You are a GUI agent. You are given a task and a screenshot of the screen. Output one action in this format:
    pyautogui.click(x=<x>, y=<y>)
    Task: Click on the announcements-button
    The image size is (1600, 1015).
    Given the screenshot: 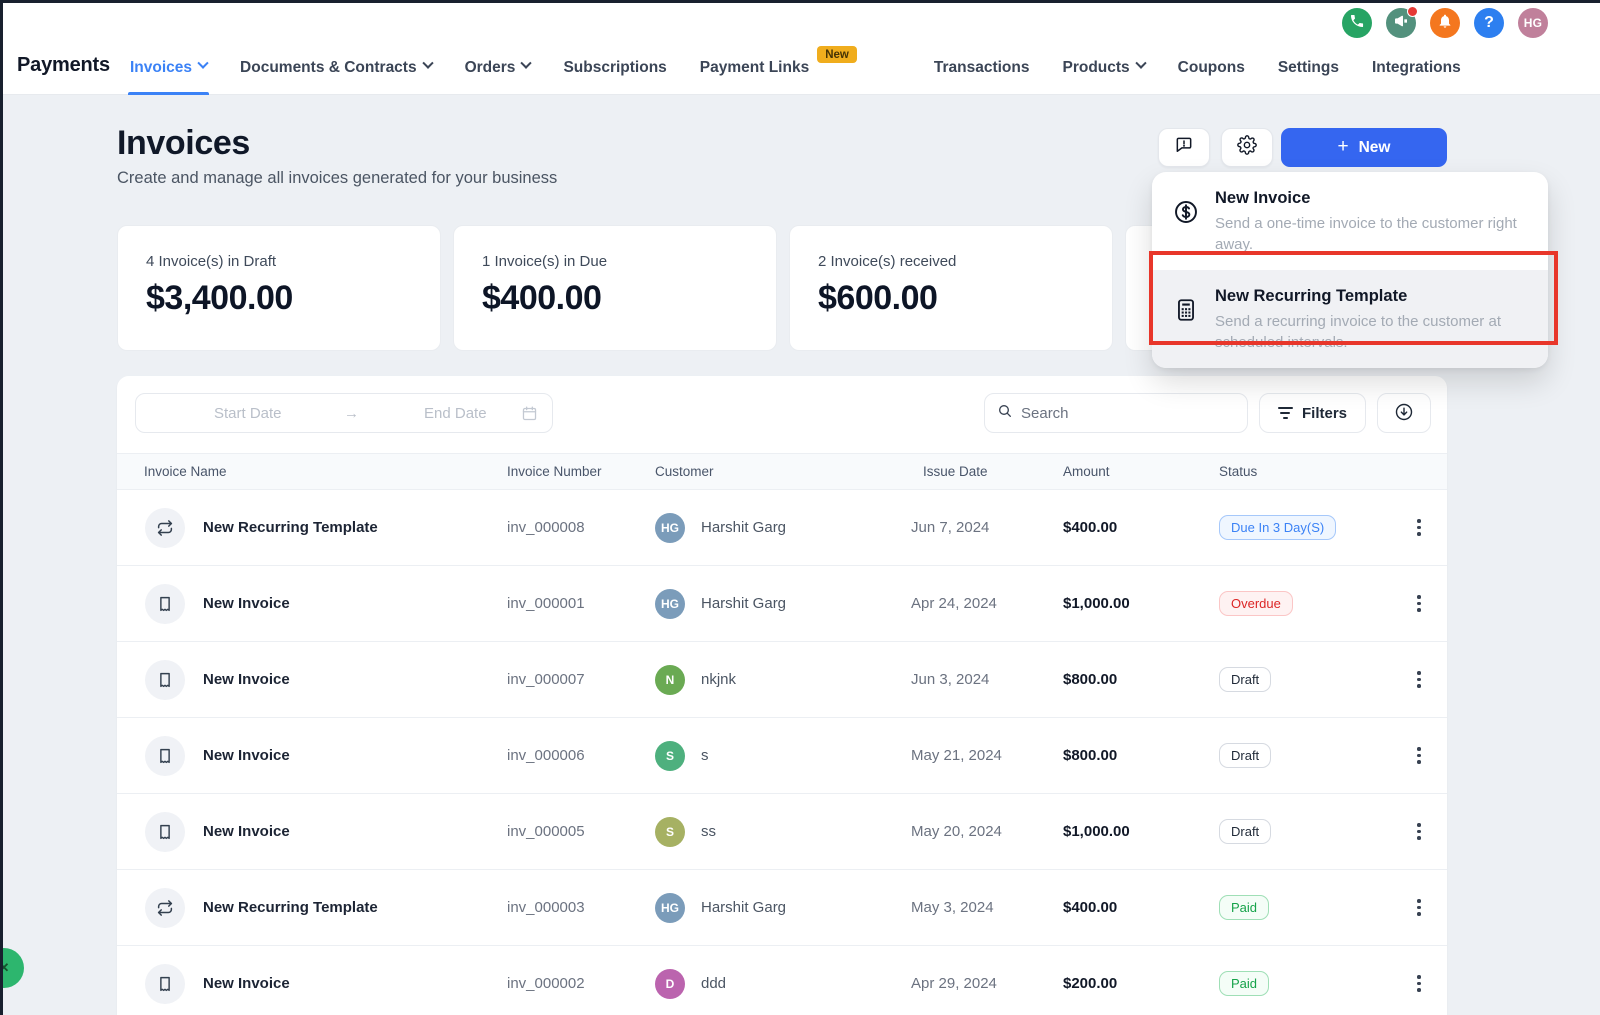 What is the action you would take?
    pyautogui.click(x=1402, y=22)
    